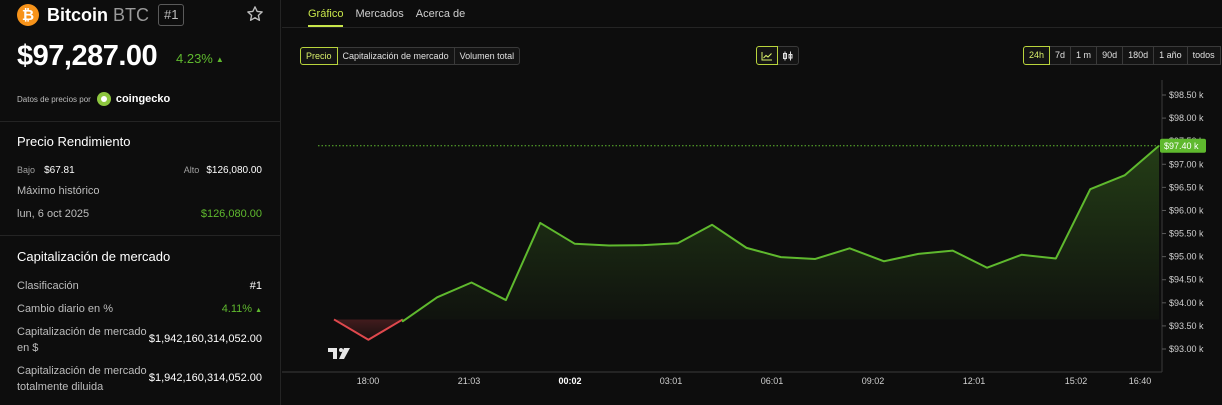 The height and width of the screenshot is (405, 1222). I want to click on line-chart-button, so click(767, 55).